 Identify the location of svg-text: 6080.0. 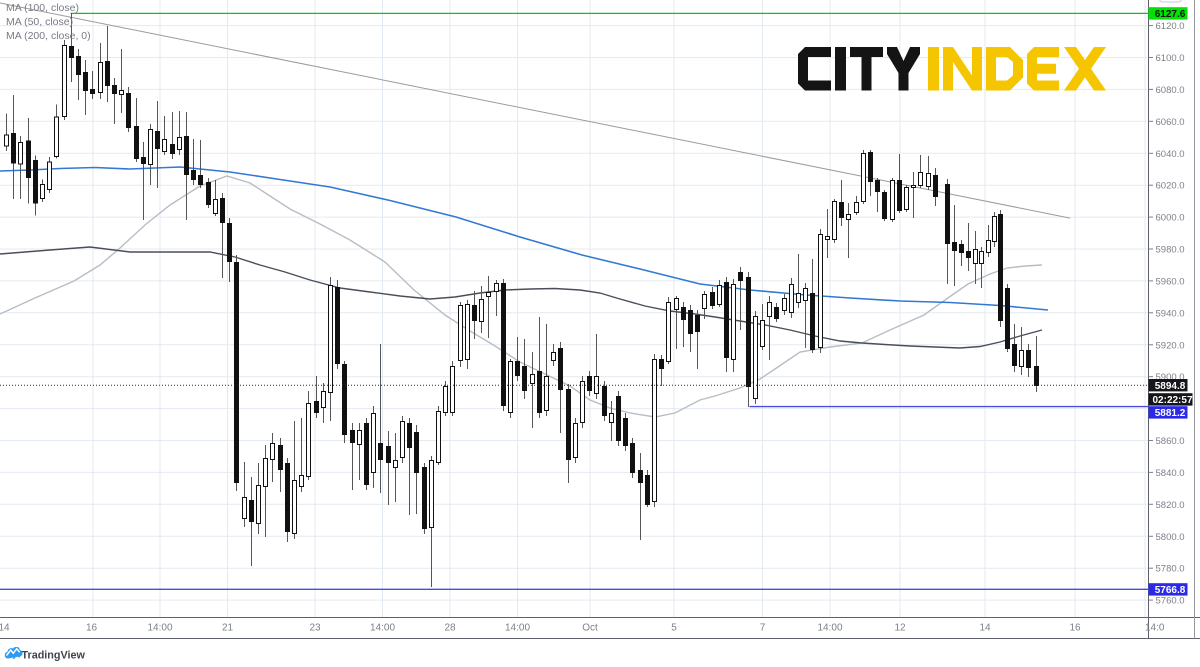
(1170, 90).